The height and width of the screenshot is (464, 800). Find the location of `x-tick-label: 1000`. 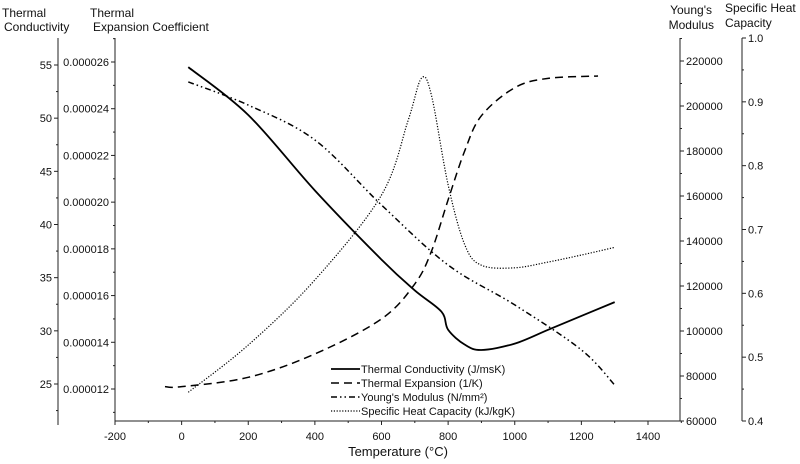

x-tick-label: 1000 is located at coordinates (515, 437).